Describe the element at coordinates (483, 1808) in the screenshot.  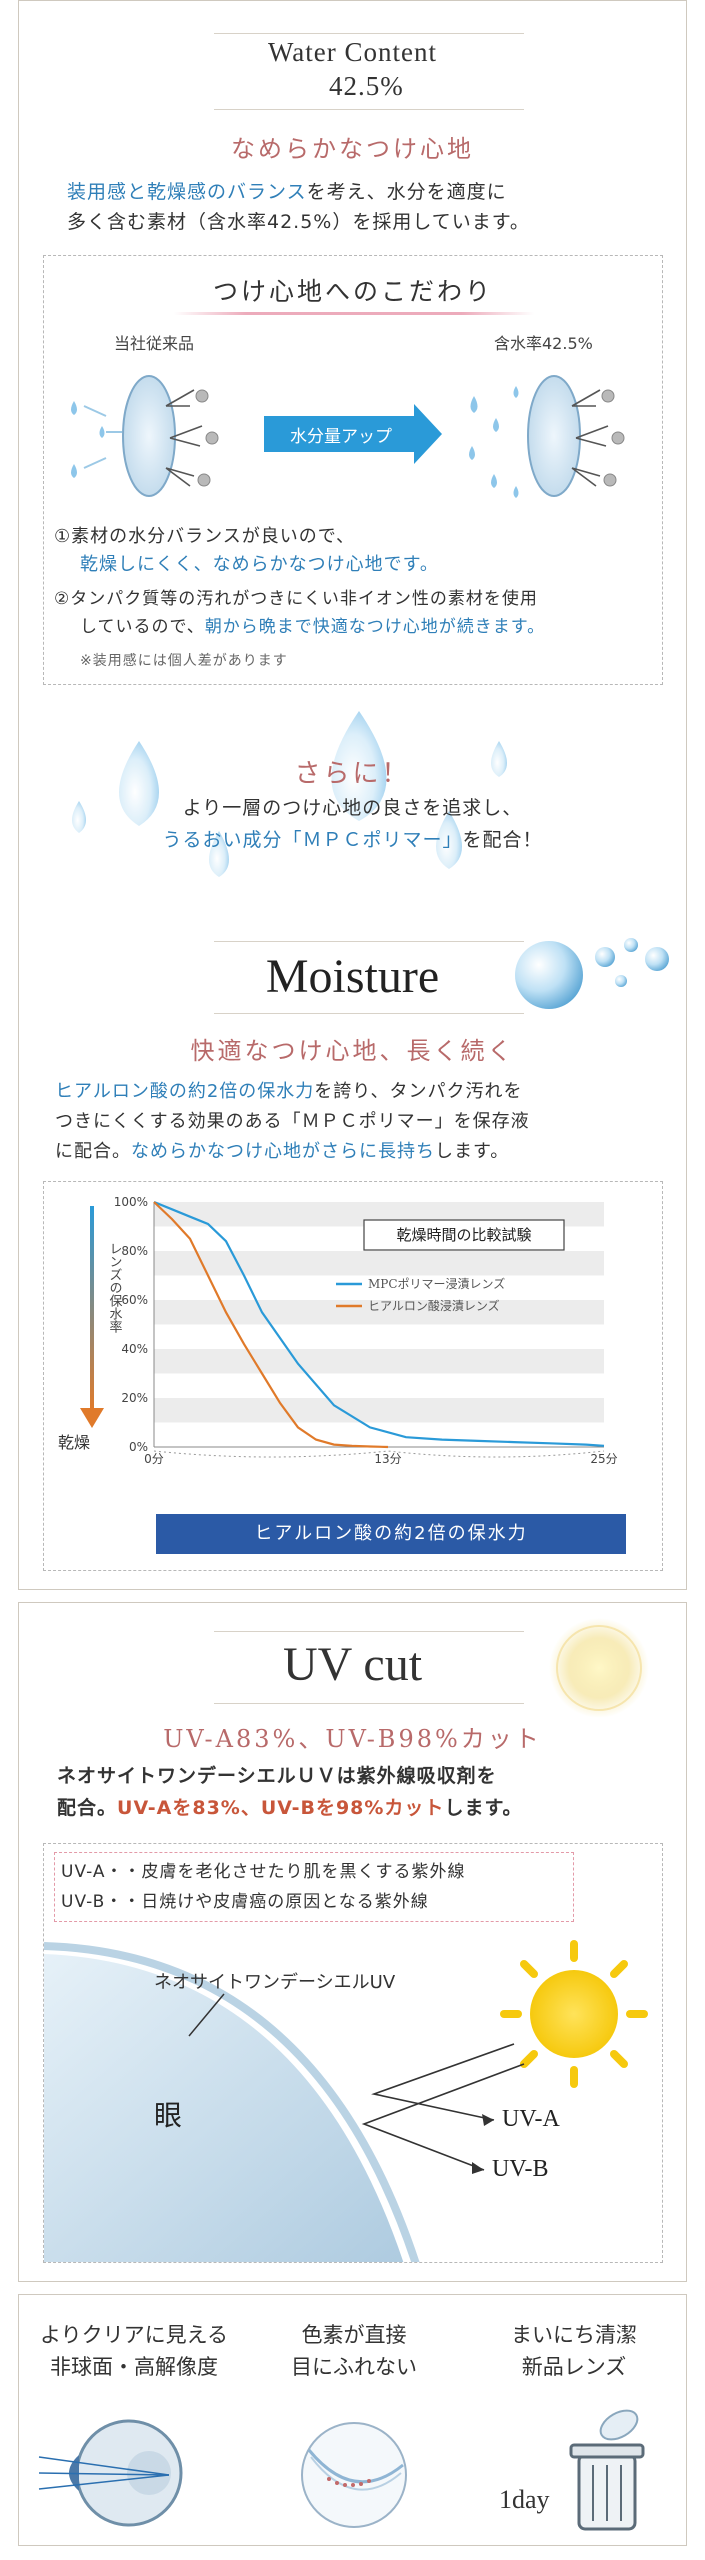
I see `uv-end2: します。` at that location.